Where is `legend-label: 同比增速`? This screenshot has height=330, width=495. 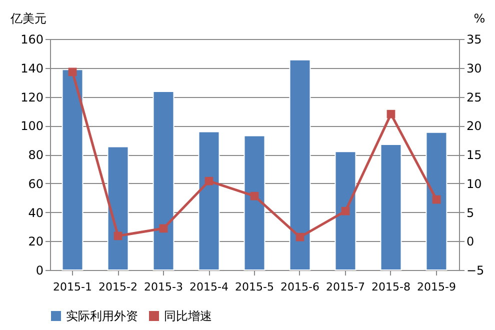
legend-label: 同比增速 is located at coordinates (188, 316).